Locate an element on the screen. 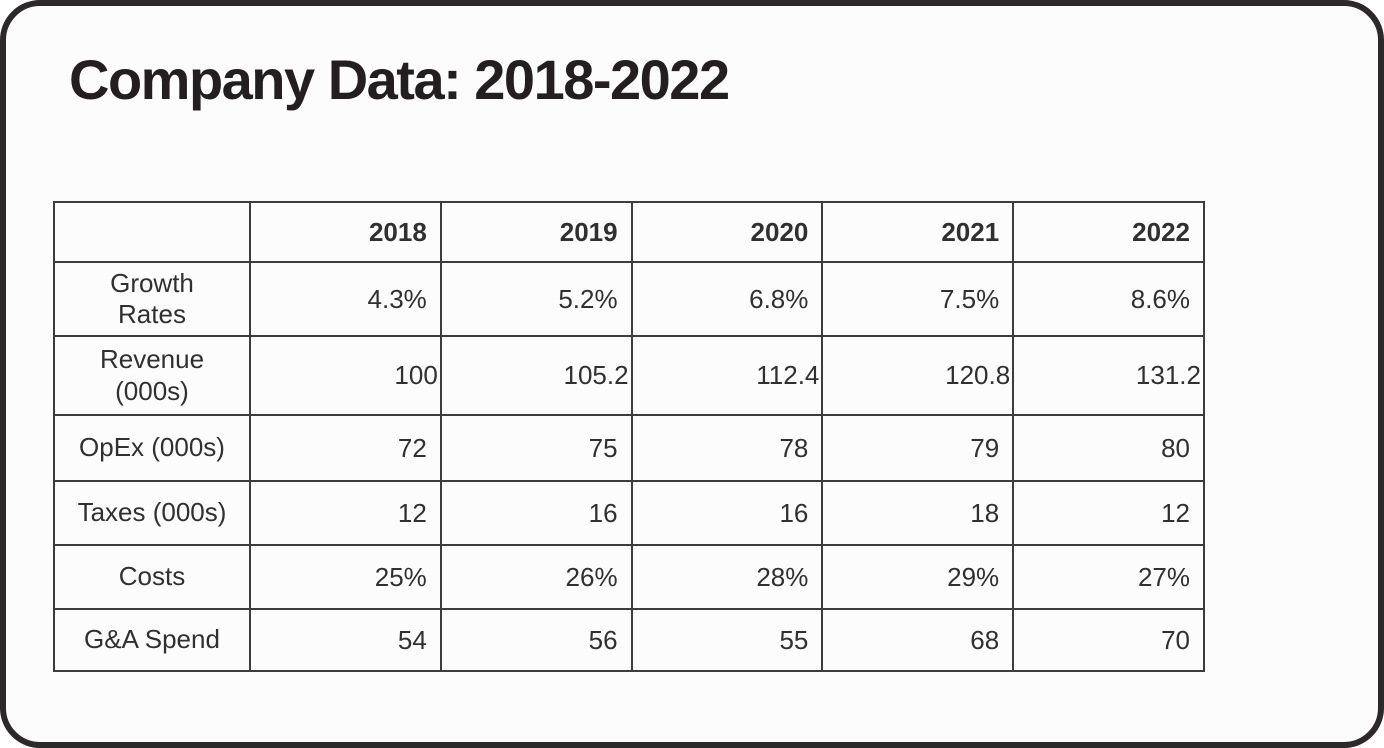 Image resolution: width=1384 pixels, height=748 pixels. cell-value: 105.2 is located at coordinates (536, 375).